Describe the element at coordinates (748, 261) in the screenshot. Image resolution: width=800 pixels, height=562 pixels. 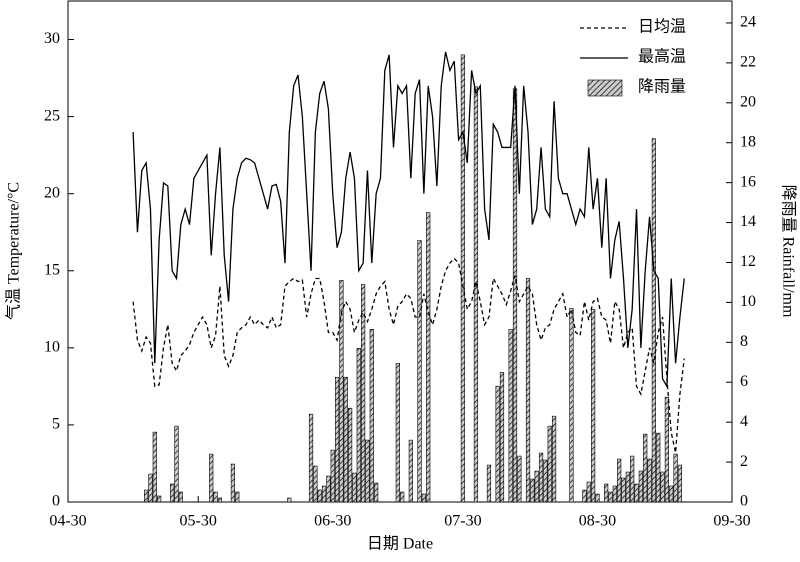
I see `y2-tick-label: 12` at that location.